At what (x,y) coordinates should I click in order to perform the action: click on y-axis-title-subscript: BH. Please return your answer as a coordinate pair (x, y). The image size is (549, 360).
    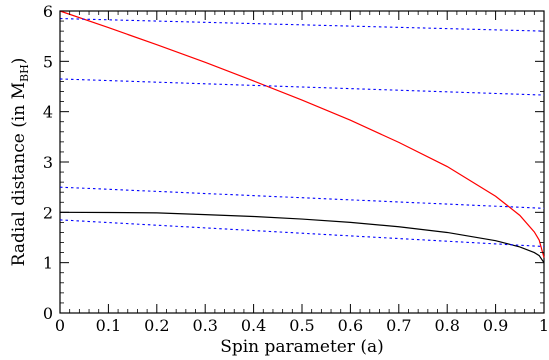
    Looking at the image, I should click on (24, 73).